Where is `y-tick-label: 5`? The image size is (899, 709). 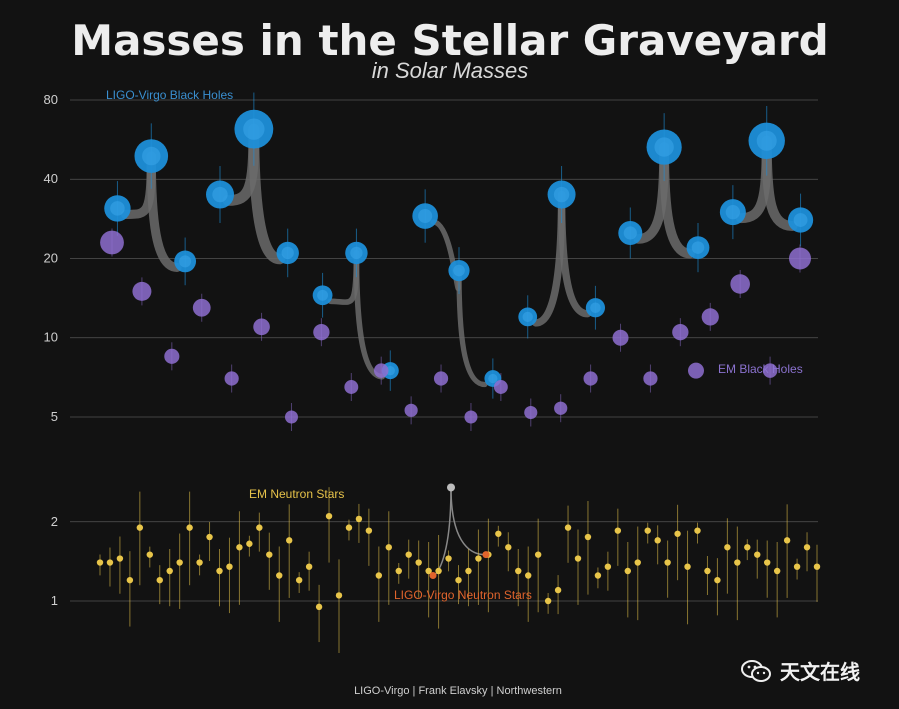 y-tick-label: 5 is located at coordinates (54, 416).